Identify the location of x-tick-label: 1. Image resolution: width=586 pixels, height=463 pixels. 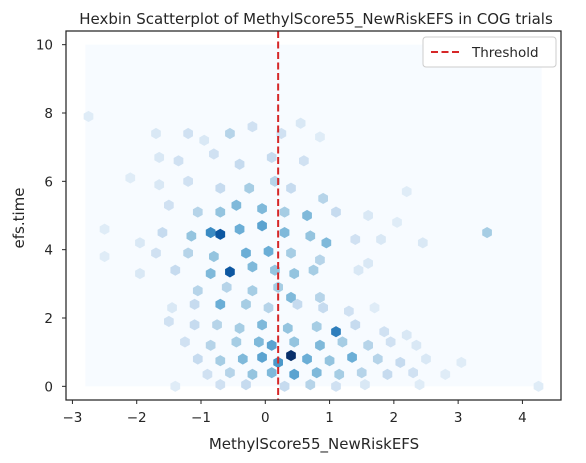
(329, 418).